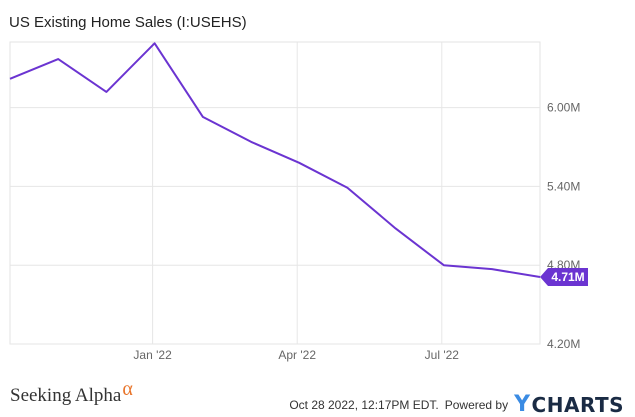 This screenshot has height=417, width=635. I want to click on ycharts-wordmark: CHARTS, so click(577, 404).